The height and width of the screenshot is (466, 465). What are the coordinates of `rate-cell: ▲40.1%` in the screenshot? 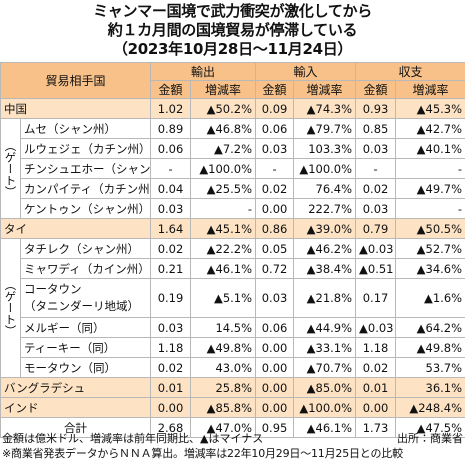 It's located at (430, 148).